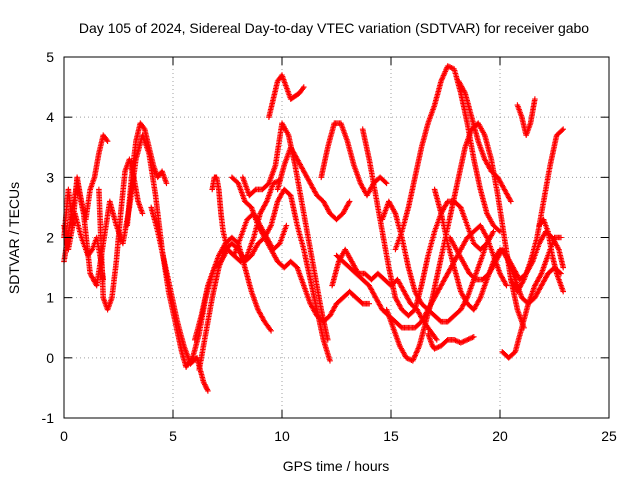 The height and width of the screenshot is (485, 640). Describe the element at coordinates (609, 436) in the screenshot. I see `x-tick-label: 25` at that location.